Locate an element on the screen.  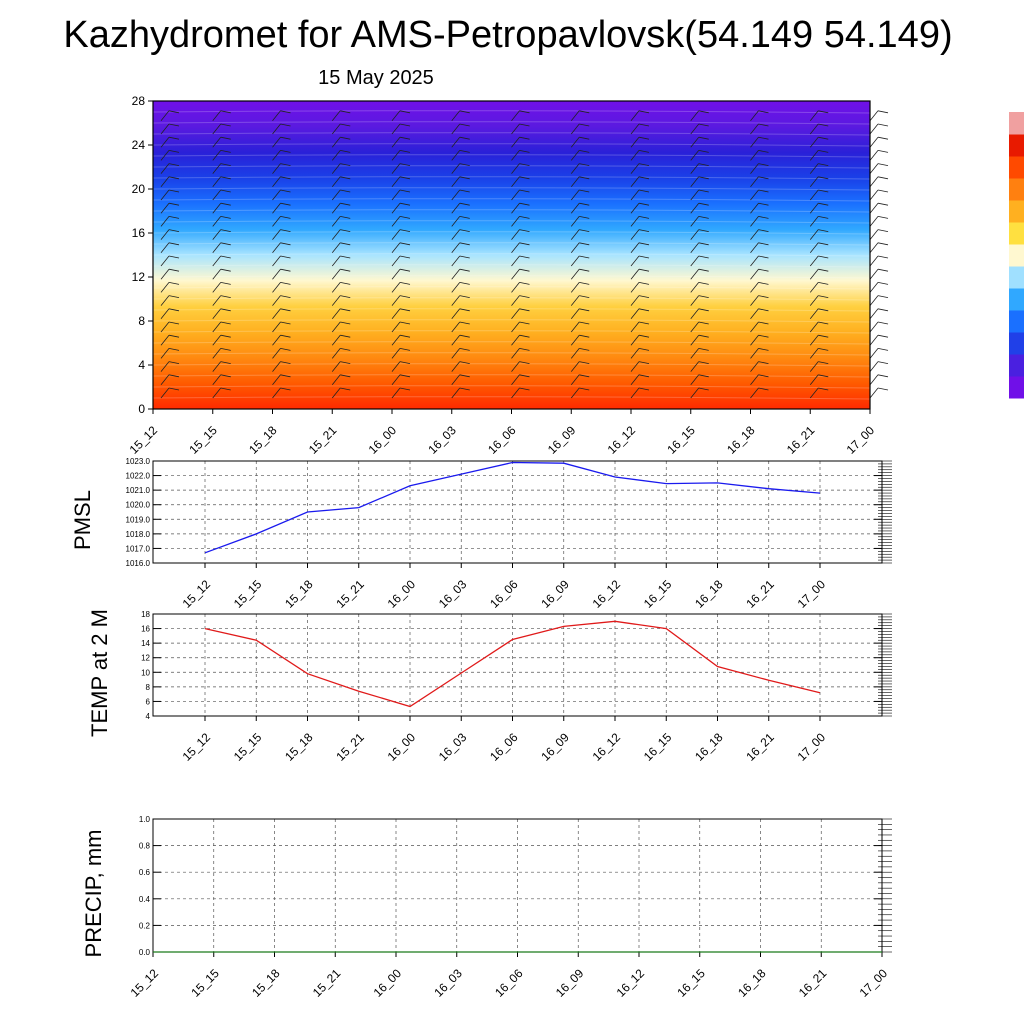
x-tick-label: 16_21 is located at coordinates (760, 747).